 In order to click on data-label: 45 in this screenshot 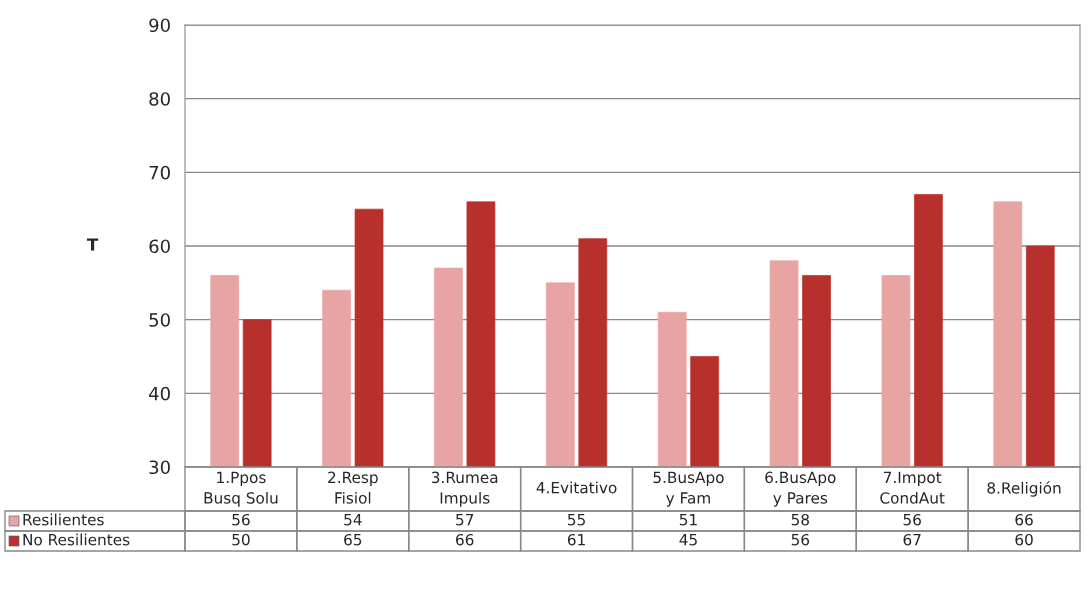, I will do `click(688, 540)`.